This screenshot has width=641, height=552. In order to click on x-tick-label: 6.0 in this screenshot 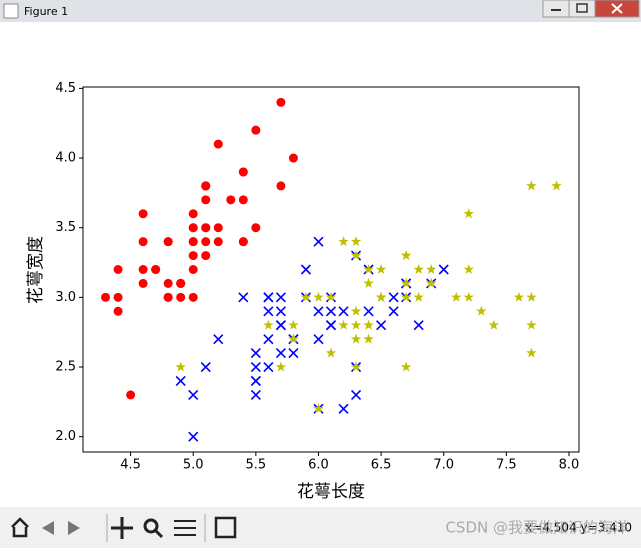, I will do `click(318, 465)`.